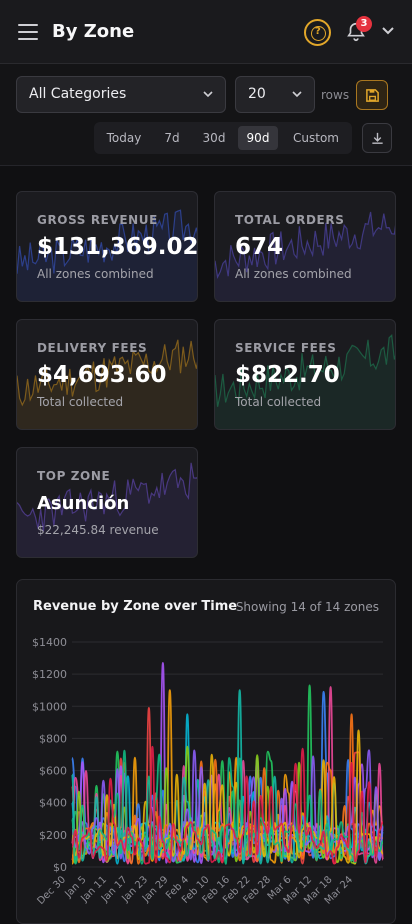 This screenshot has width=412, height=924. I want to click on range-90d-button: 90d, so click(258, 138).